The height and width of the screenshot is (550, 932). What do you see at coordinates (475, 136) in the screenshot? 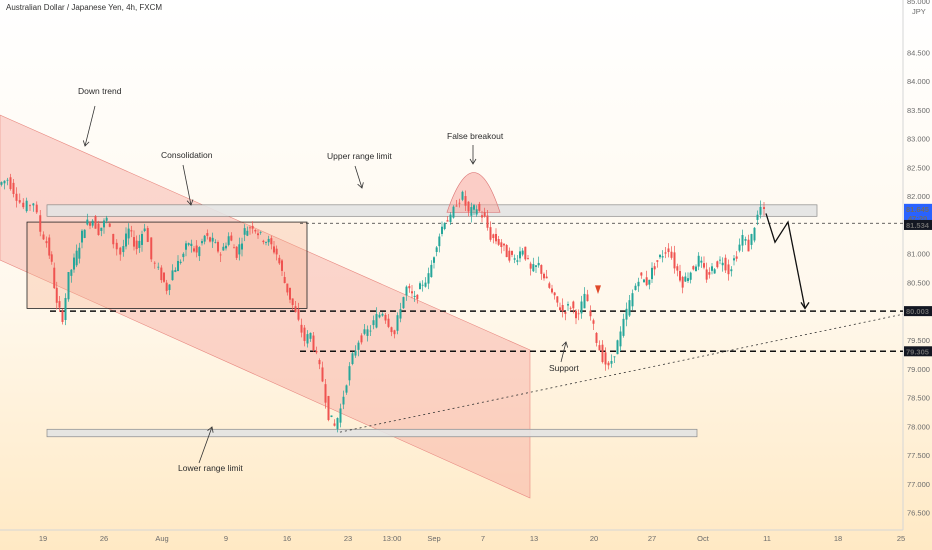
I see `annotation-label: False breakout` at bounding box center [475, 136].